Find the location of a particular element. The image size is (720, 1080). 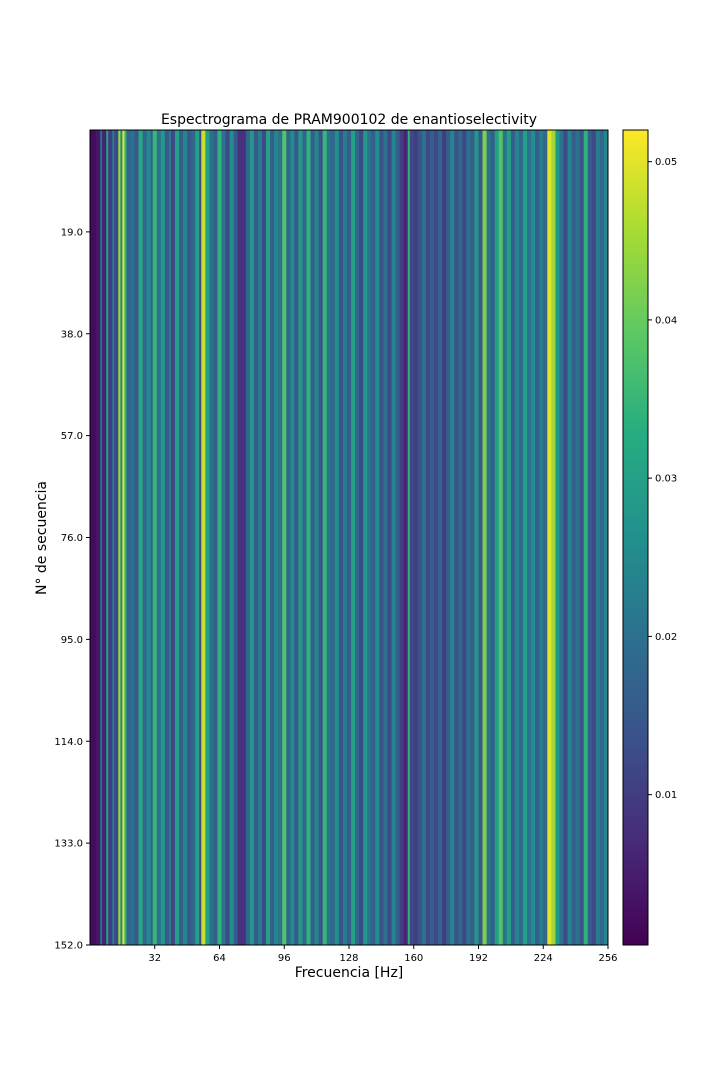

y-tick-label: 76.0 is located at coordinates (72, 538).